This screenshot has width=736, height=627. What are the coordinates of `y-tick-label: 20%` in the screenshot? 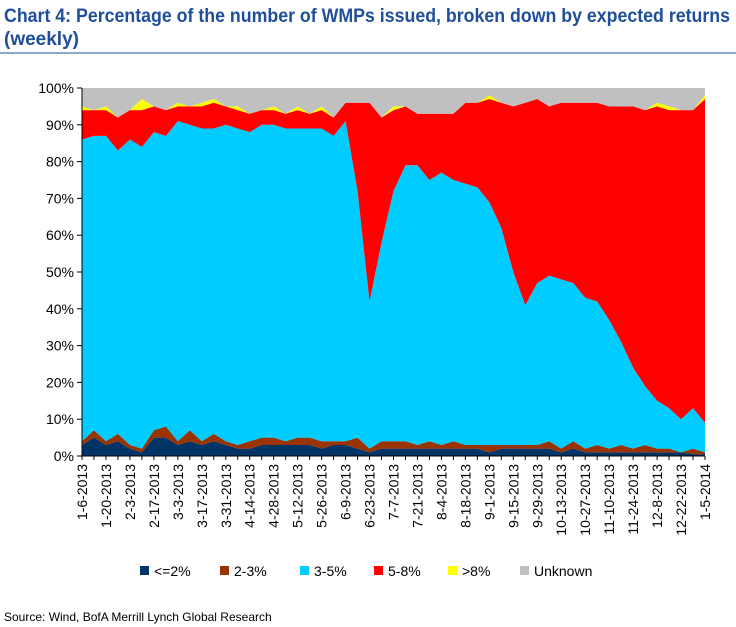 It's located at (60, 382).